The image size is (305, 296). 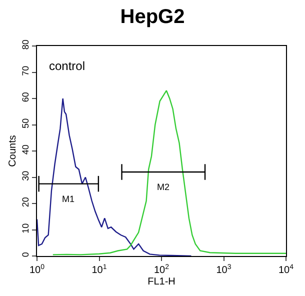 I want to click on y-tick-label: 60, so click(x=25, y=97).